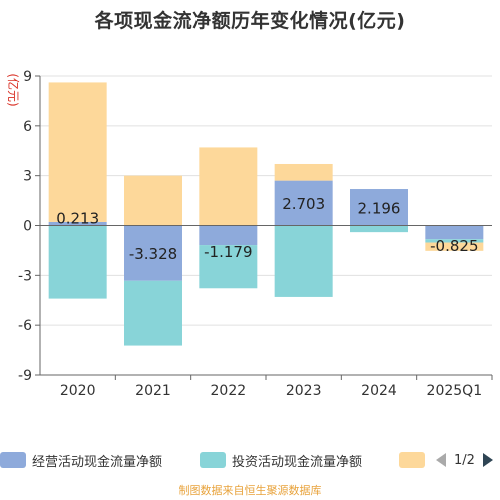 The height and width of the screenshot is (500, 500). What do you see at coordinates (78, 391) in the screenshot?
I see `x-tick-label: 2020` at bounding box center [78, 391].